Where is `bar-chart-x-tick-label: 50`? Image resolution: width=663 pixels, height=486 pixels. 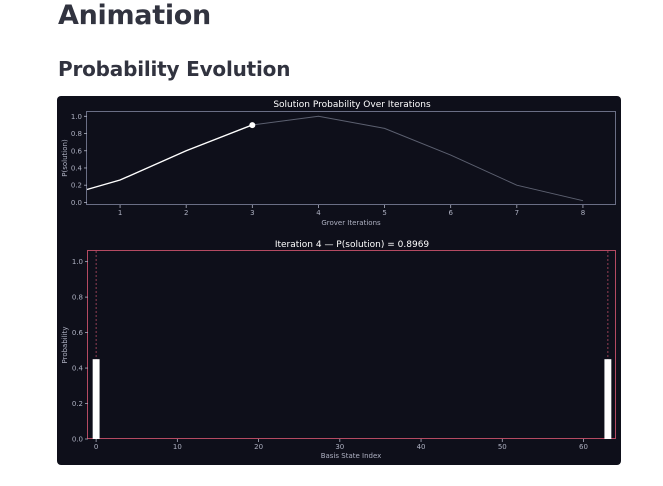 bar-chart-x-tick-label: 50 is located at coordinates (502, 447).